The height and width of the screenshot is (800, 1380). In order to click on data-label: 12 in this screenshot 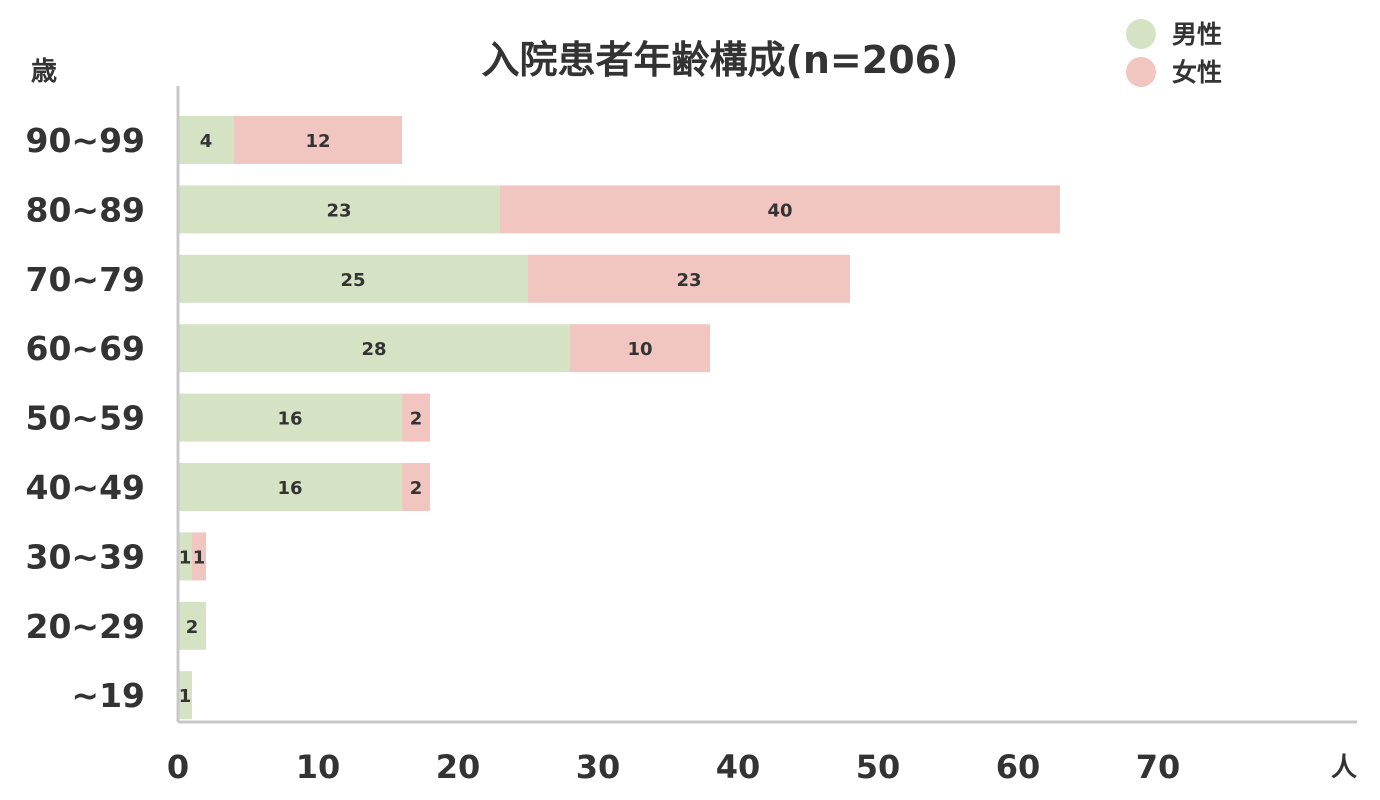, I will do `click(317, 141)`.